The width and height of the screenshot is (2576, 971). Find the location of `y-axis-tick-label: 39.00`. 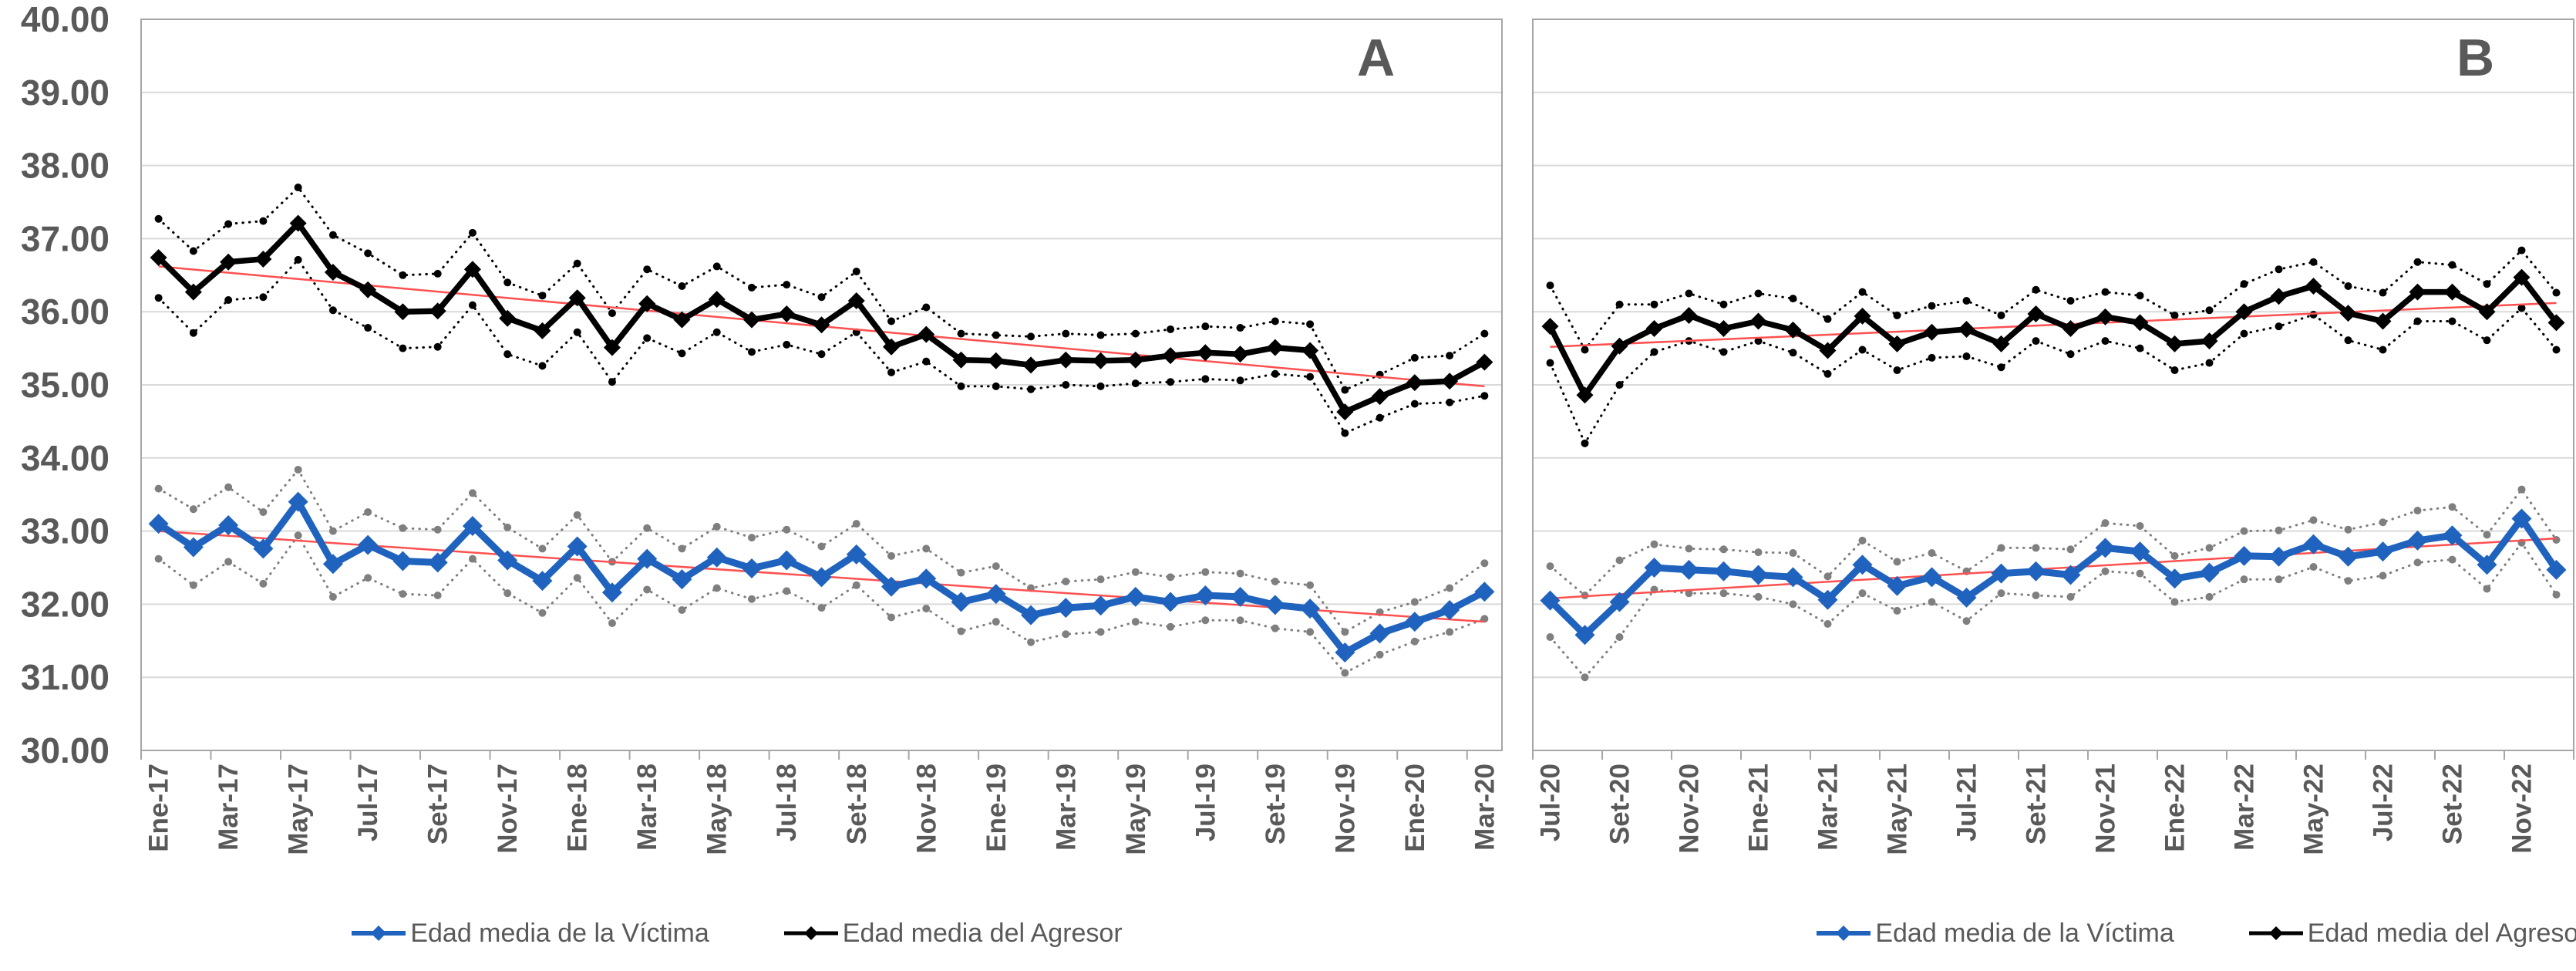

y-axis-tick-label: 39.00 is located at coordinates (65, 92).